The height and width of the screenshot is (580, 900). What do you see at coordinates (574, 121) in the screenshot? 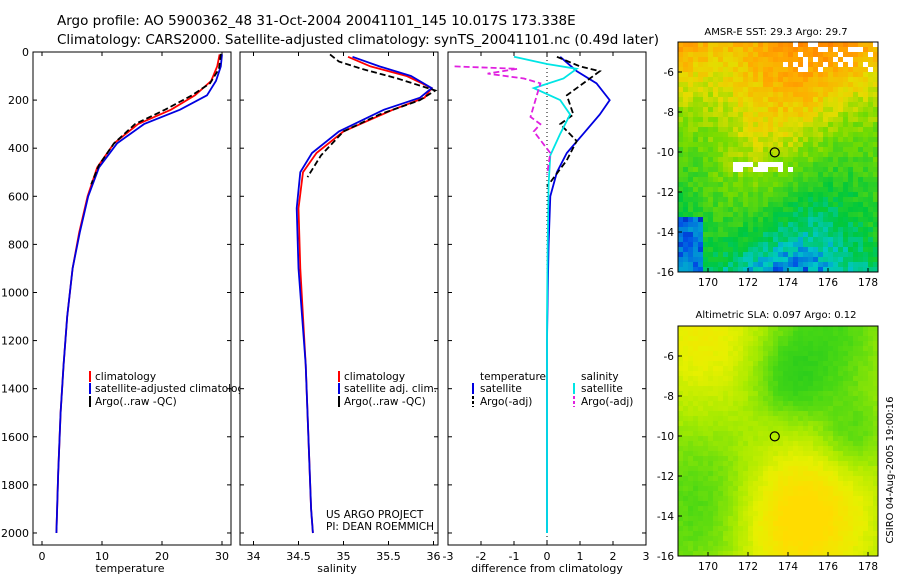
I see `difference-series-temperature-argo-adj-` at bounding box center [574, 121].